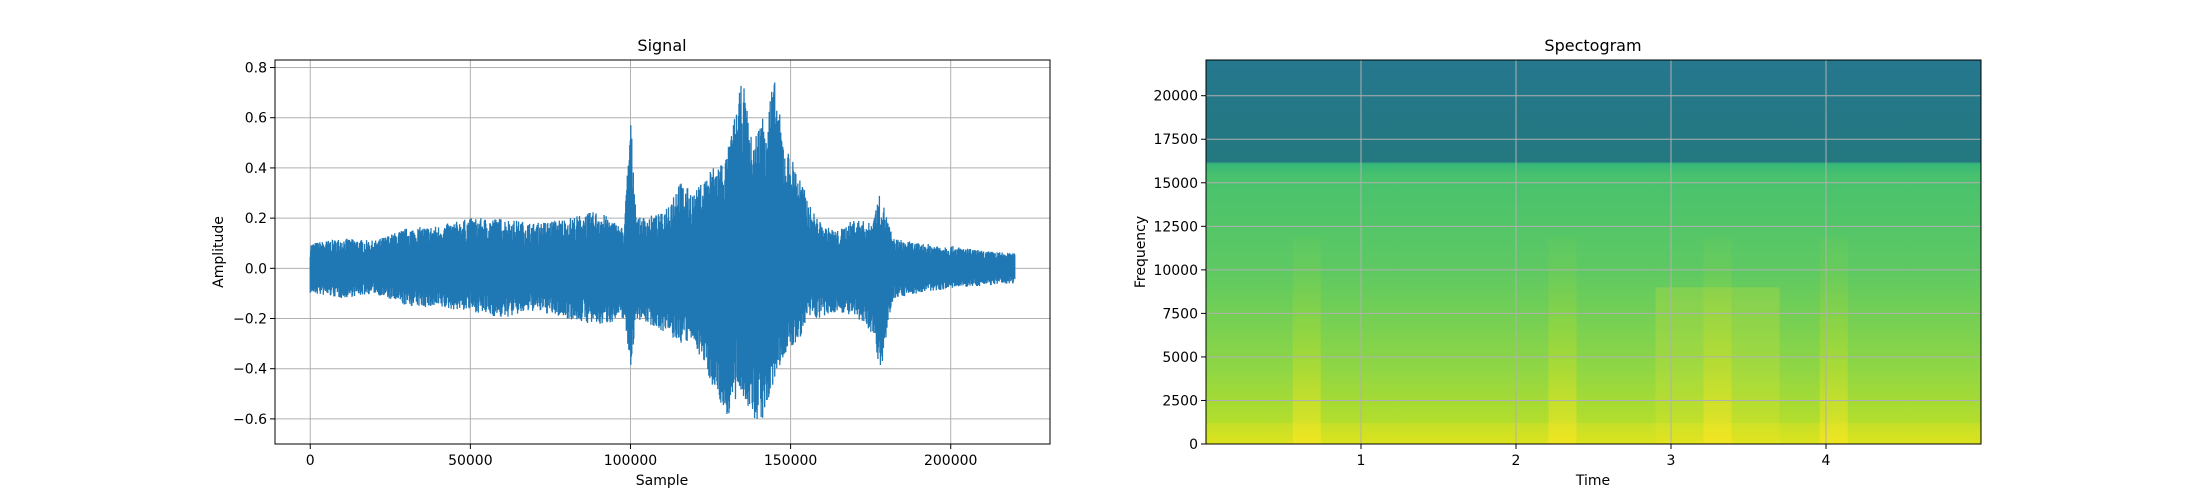 This screenshot has height=500, width=2200. Describe the element at coordinates (1141, 252) in the screenshot. I see `spectrogram-y-axis-label: Frequency` at that location.